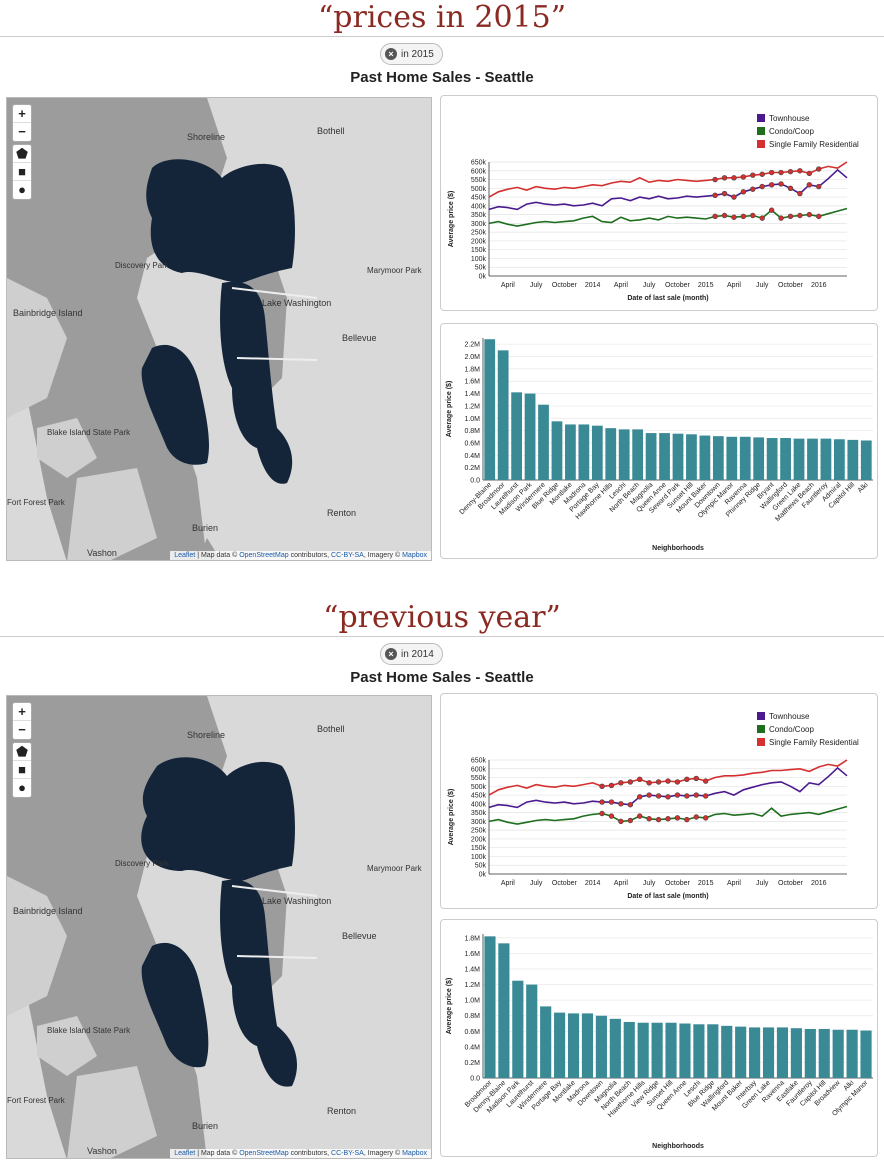  What do you see at coordinates (411, 54) in the screenshot?
I see `filter-chip: × in 2015` at bounding box center [411, 54].